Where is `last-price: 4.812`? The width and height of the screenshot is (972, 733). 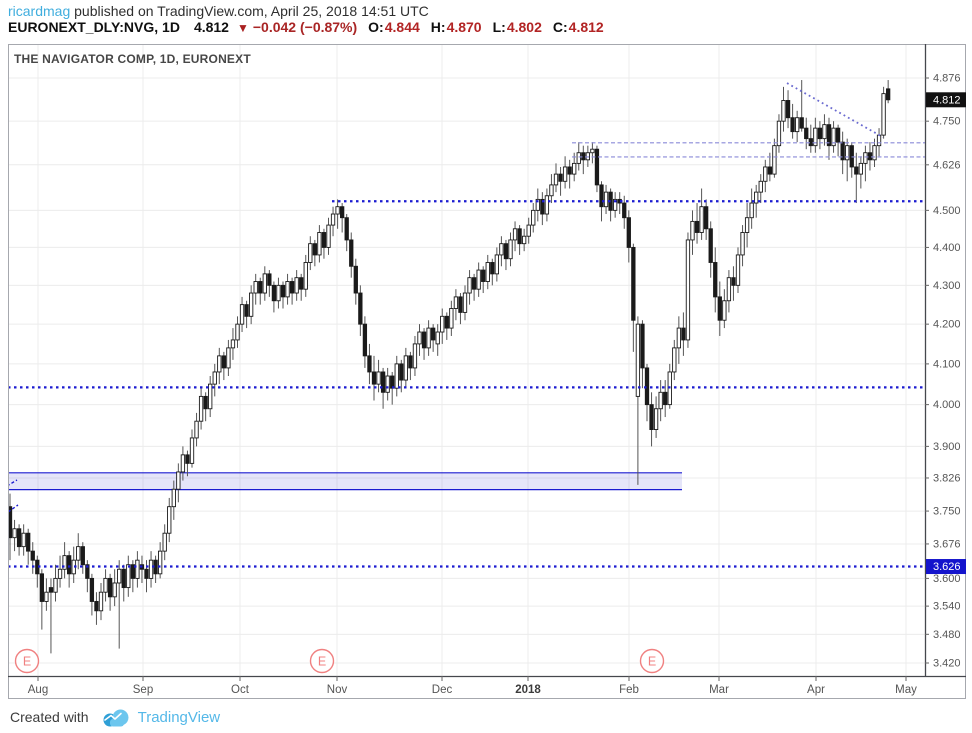 last-price: 4.812 is located at coordinates (211, 27).